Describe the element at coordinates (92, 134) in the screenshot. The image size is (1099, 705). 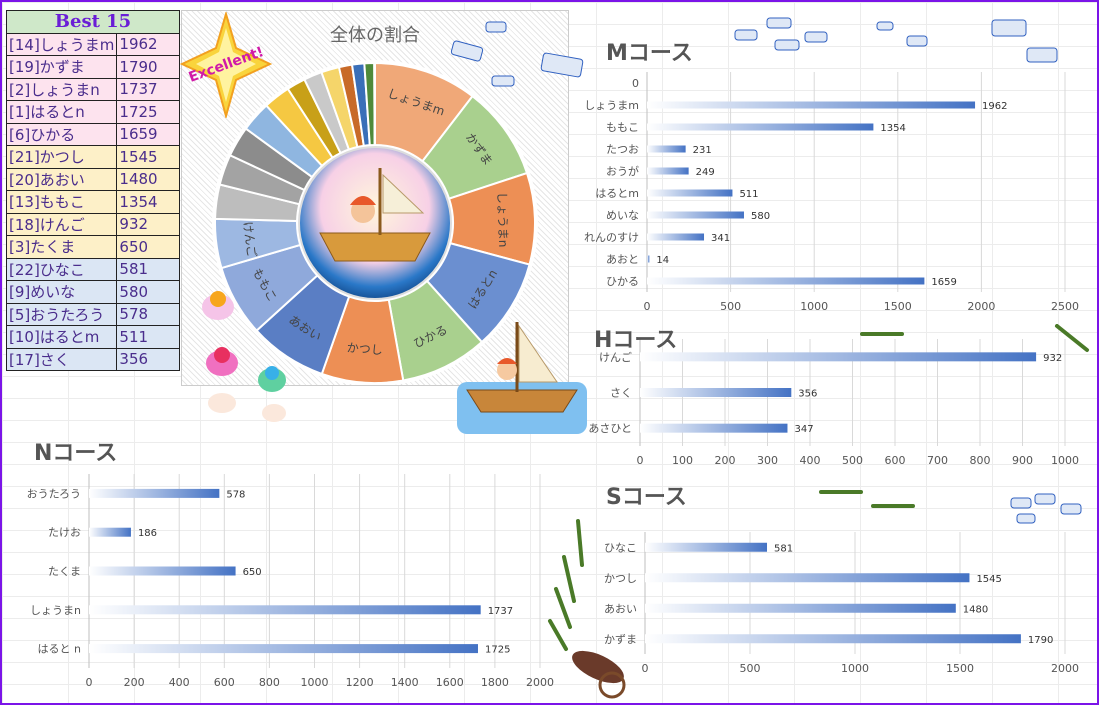
I see `best-row: [6]ひかる 1659` at that location.